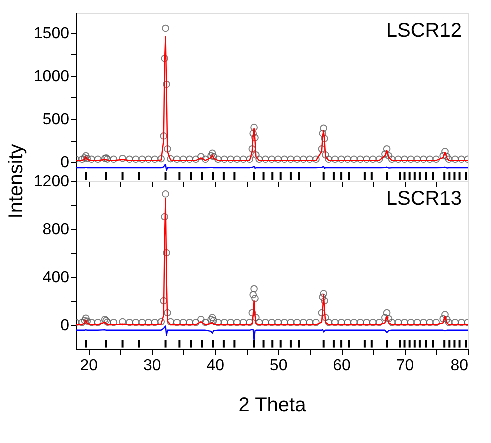  What do you see at coordinates (424, 31) in the screenshot?
I see `chart-title: LSCR12` at bounding box center [424, 31].